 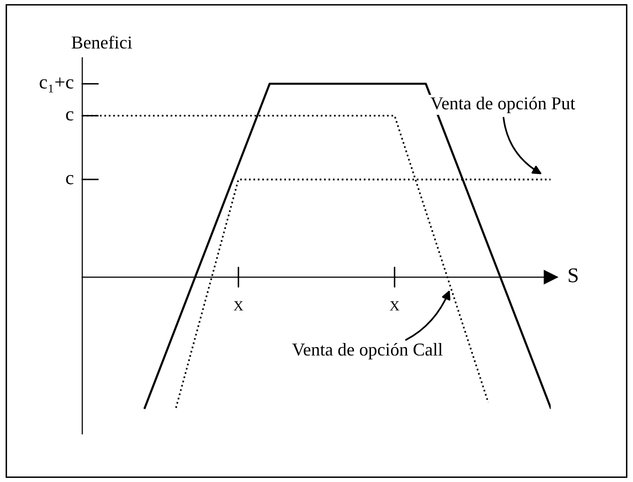 I want to click on x-axis-title: S, so click(x=573, y=275).